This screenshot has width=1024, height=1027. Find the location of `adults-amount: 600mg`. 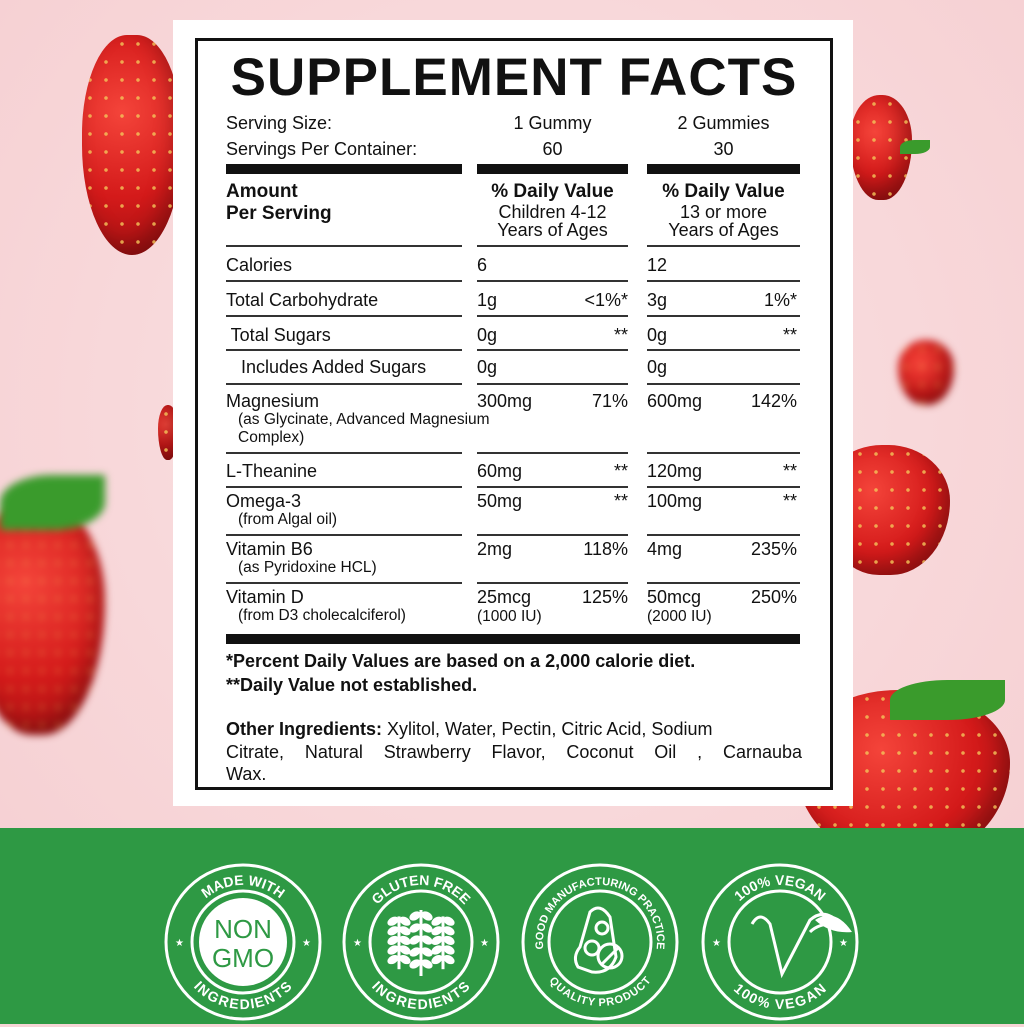

adults-amount: 600mg is located at coordinates (675, 401).